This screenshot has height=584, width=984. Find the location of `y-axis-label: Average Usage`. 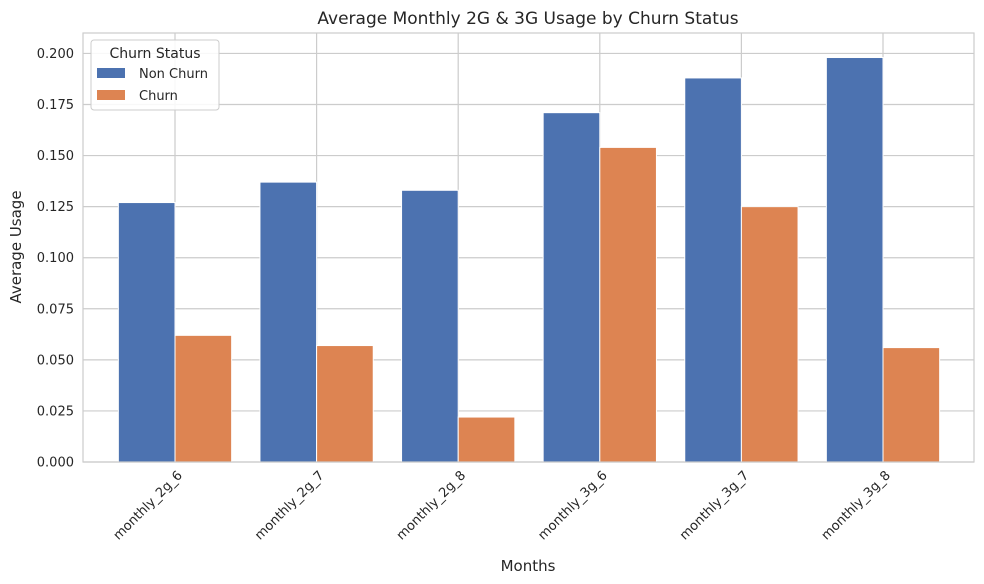

y-axis-label: Average Usage is located at coordinates (16, 246).